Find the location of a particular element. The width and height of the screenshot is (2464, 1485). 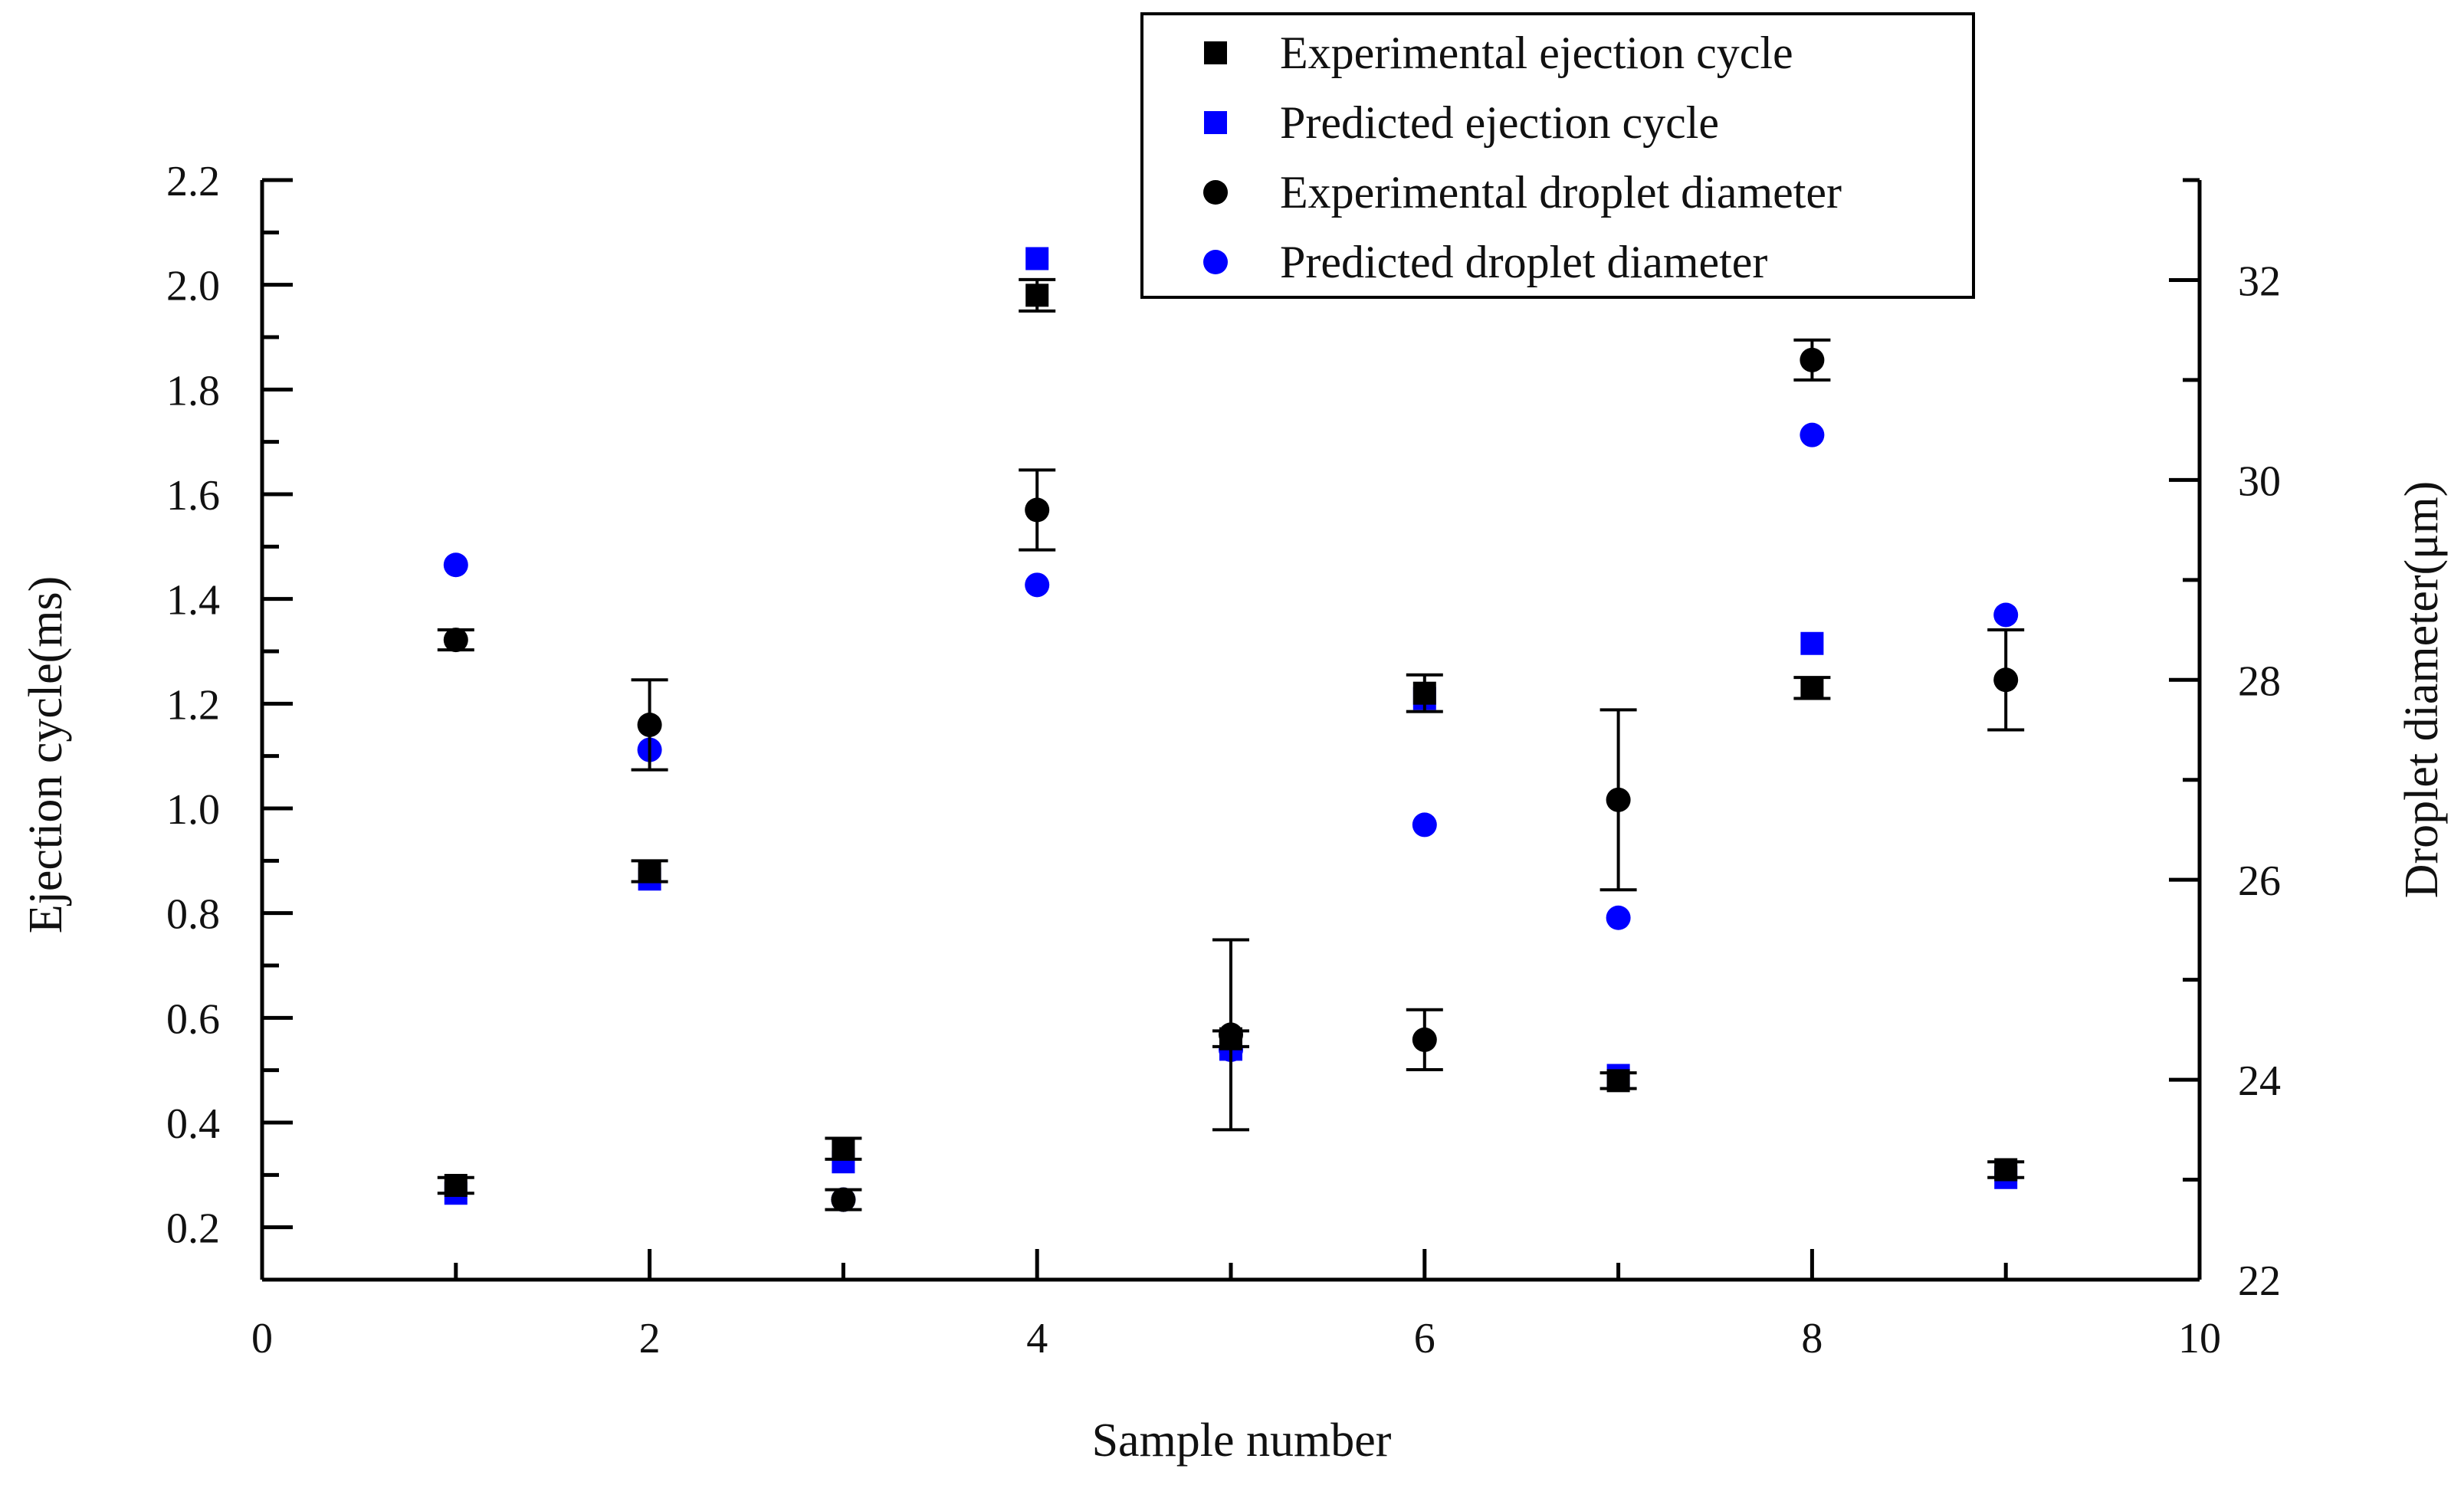

legend-marker-pred-cycle is located at coordinates (1215, 122).